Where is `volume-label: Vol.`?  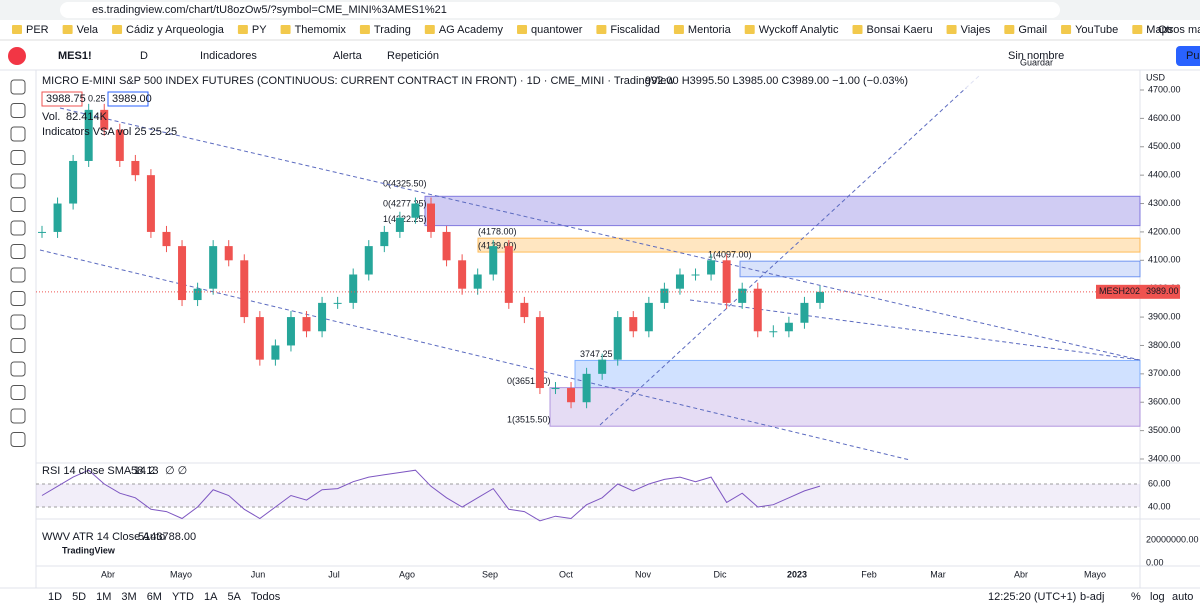
volume-label: Vol. is located at coordinates (51, 117).